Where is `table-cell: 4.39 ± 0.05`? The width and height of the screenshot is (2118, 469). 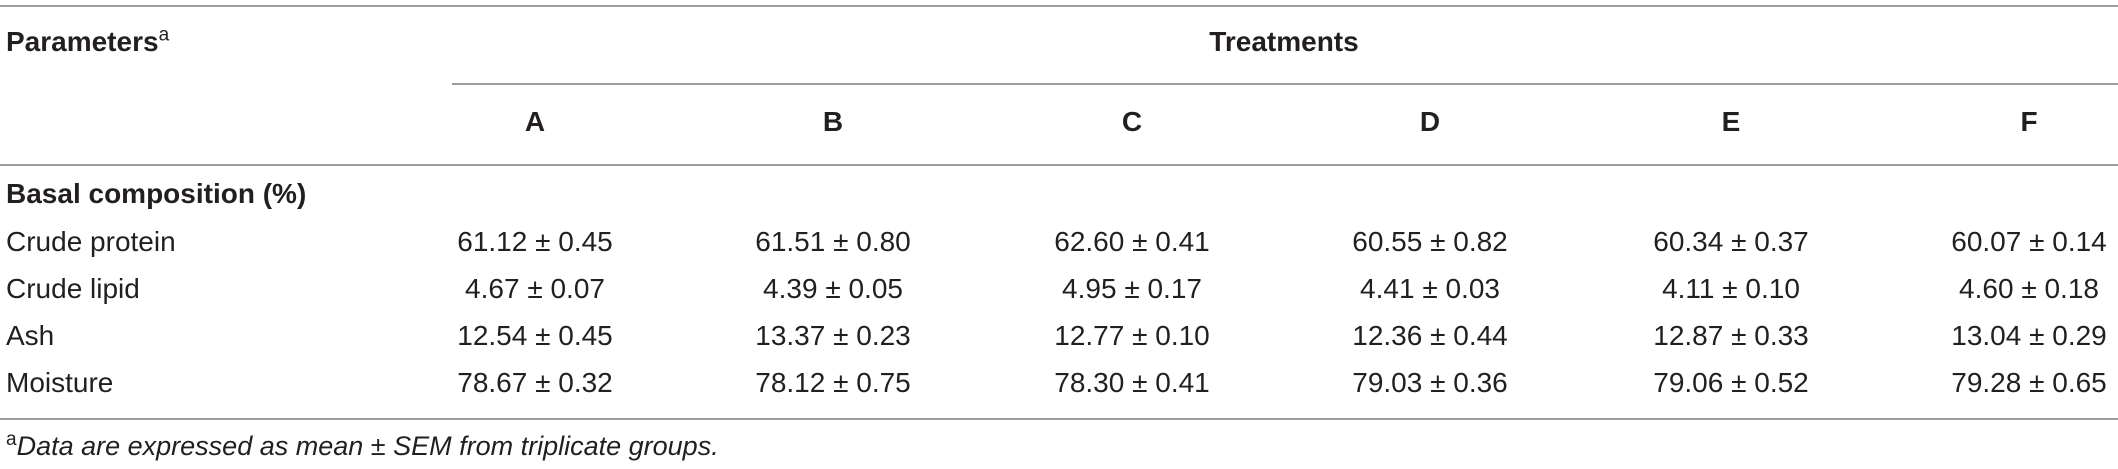
table-cell: 4.39 ± 0.05 is located at coordinates (833, 288).